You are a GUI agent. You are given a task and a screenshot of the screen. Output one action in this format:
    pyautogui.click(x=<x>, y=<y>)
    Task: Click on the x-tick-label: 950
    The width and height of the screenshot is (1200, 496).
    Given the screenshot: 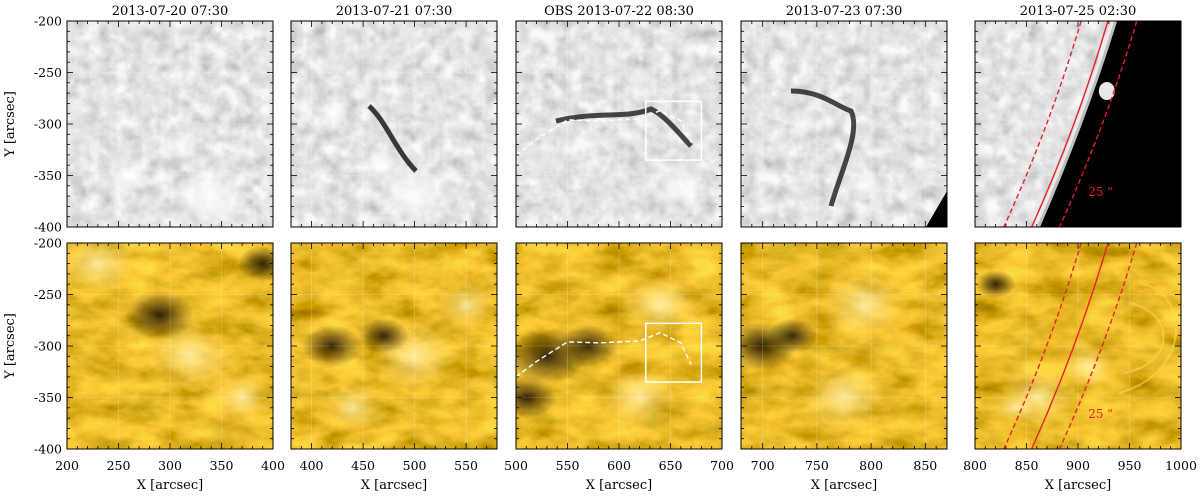 What is the action you would take?
    pyautogui.click(x=1130, y=465)
    